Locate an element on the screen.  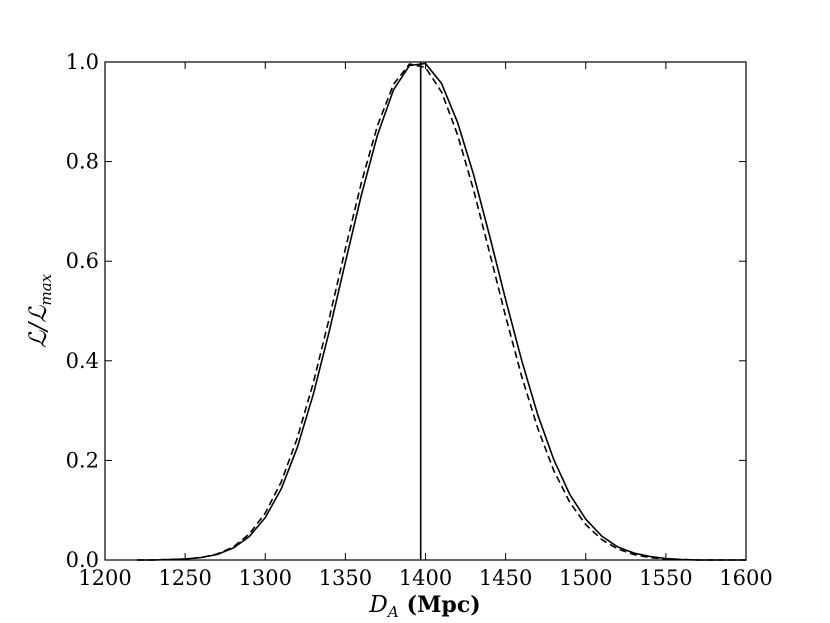
y-tick-label: 0.6 is located at coordinates (82, 261).